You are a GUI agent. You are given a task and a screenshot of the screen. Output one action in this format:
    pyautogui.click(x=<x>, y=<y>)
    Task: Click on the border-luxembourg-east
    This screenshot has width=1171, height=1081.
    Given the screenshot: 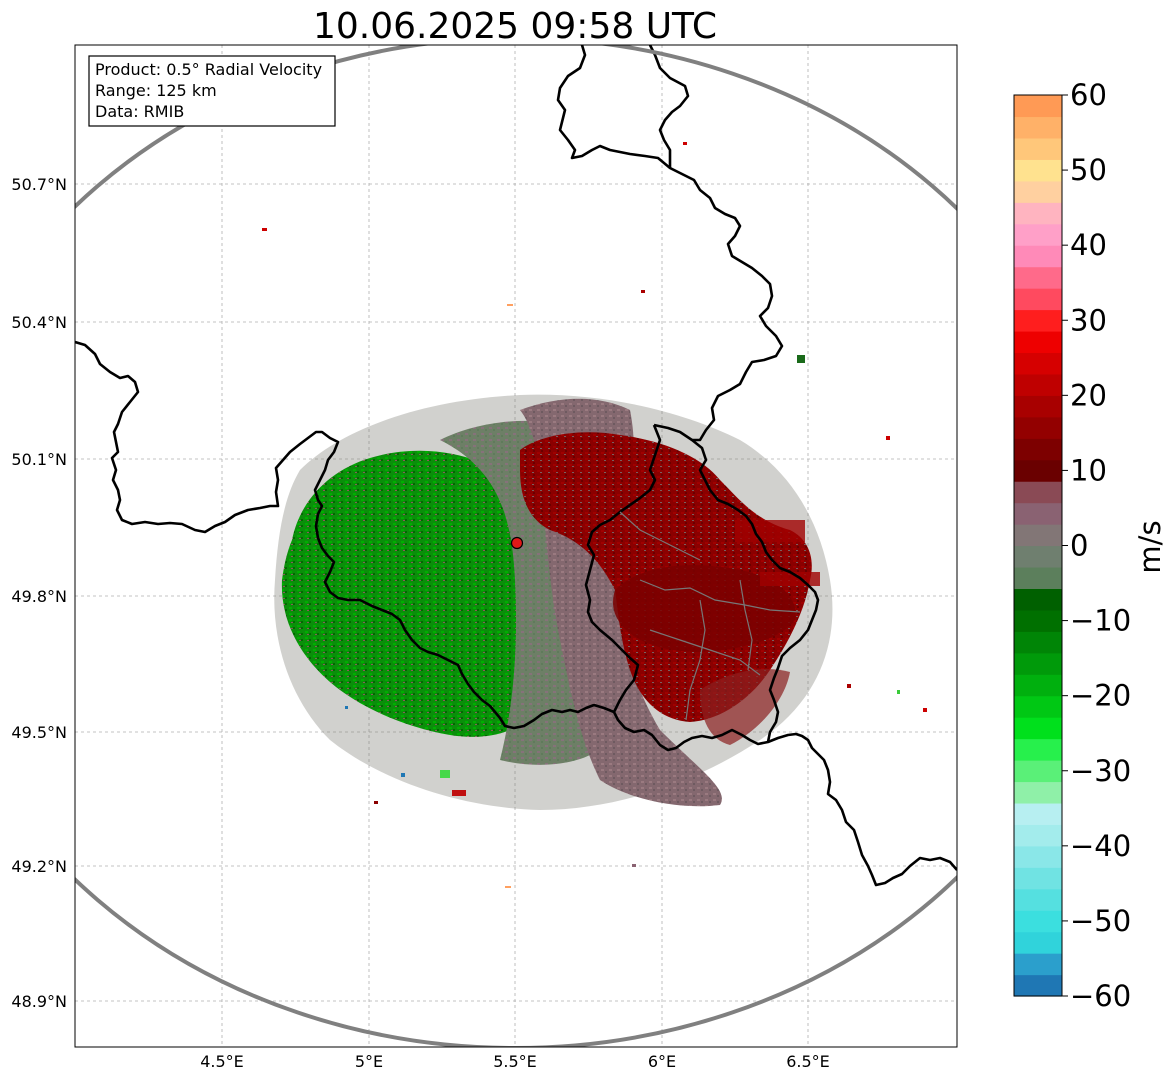 What is the action you would take?
    pyautogui.click(x=736, y=583)
    